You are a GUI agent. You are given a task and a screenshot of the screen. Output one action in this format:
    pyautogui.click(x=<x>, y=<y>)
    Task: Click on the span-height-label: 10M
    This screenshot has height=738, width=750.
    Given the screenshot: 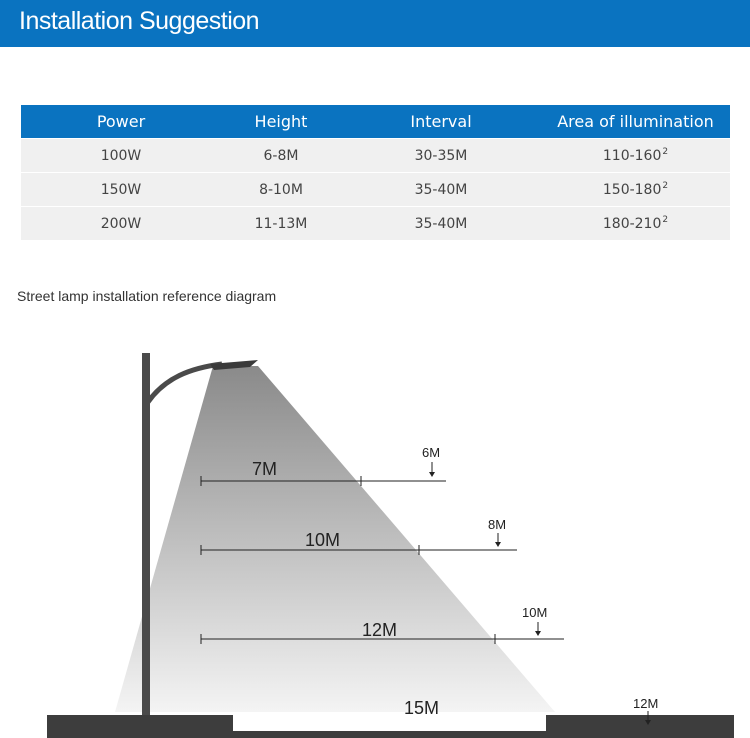 What is the action you would take?
    pyautogui.click(x=534, y=612)
    